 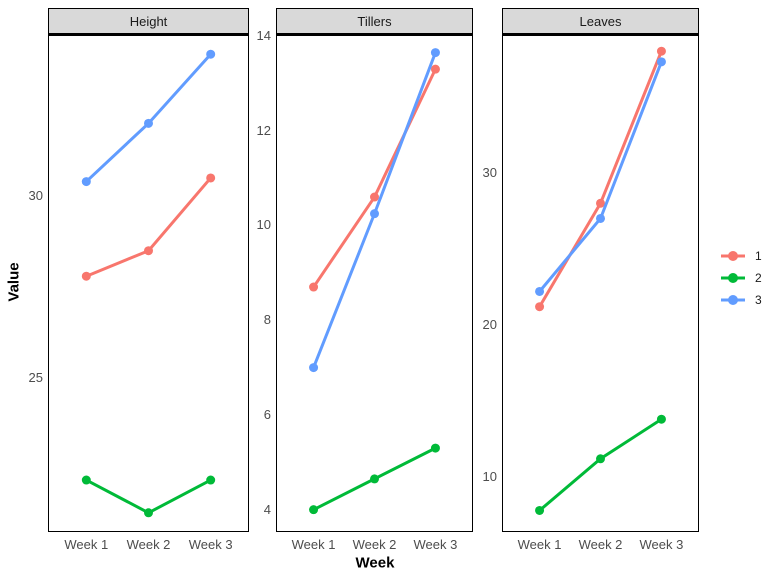 What do you see at coordinates (758, 299) in the screenshot?
I see `legend-item-label: 3` at bounding box center [758, 299].